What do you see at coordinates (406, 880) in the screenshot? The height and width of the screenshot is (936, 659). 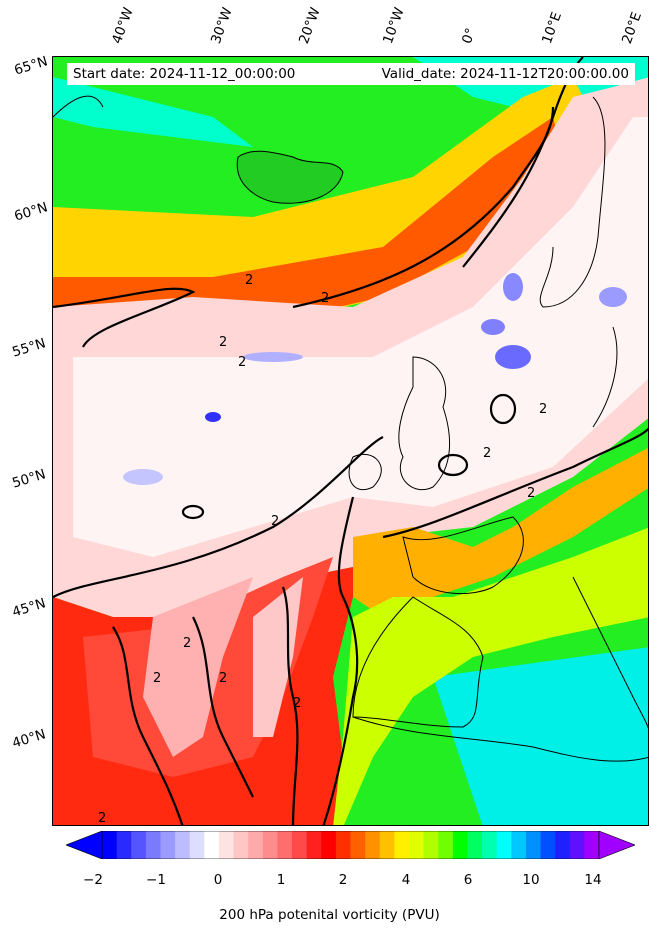 I see `colorbar-tick: 4` at bounding box center [406, 880].